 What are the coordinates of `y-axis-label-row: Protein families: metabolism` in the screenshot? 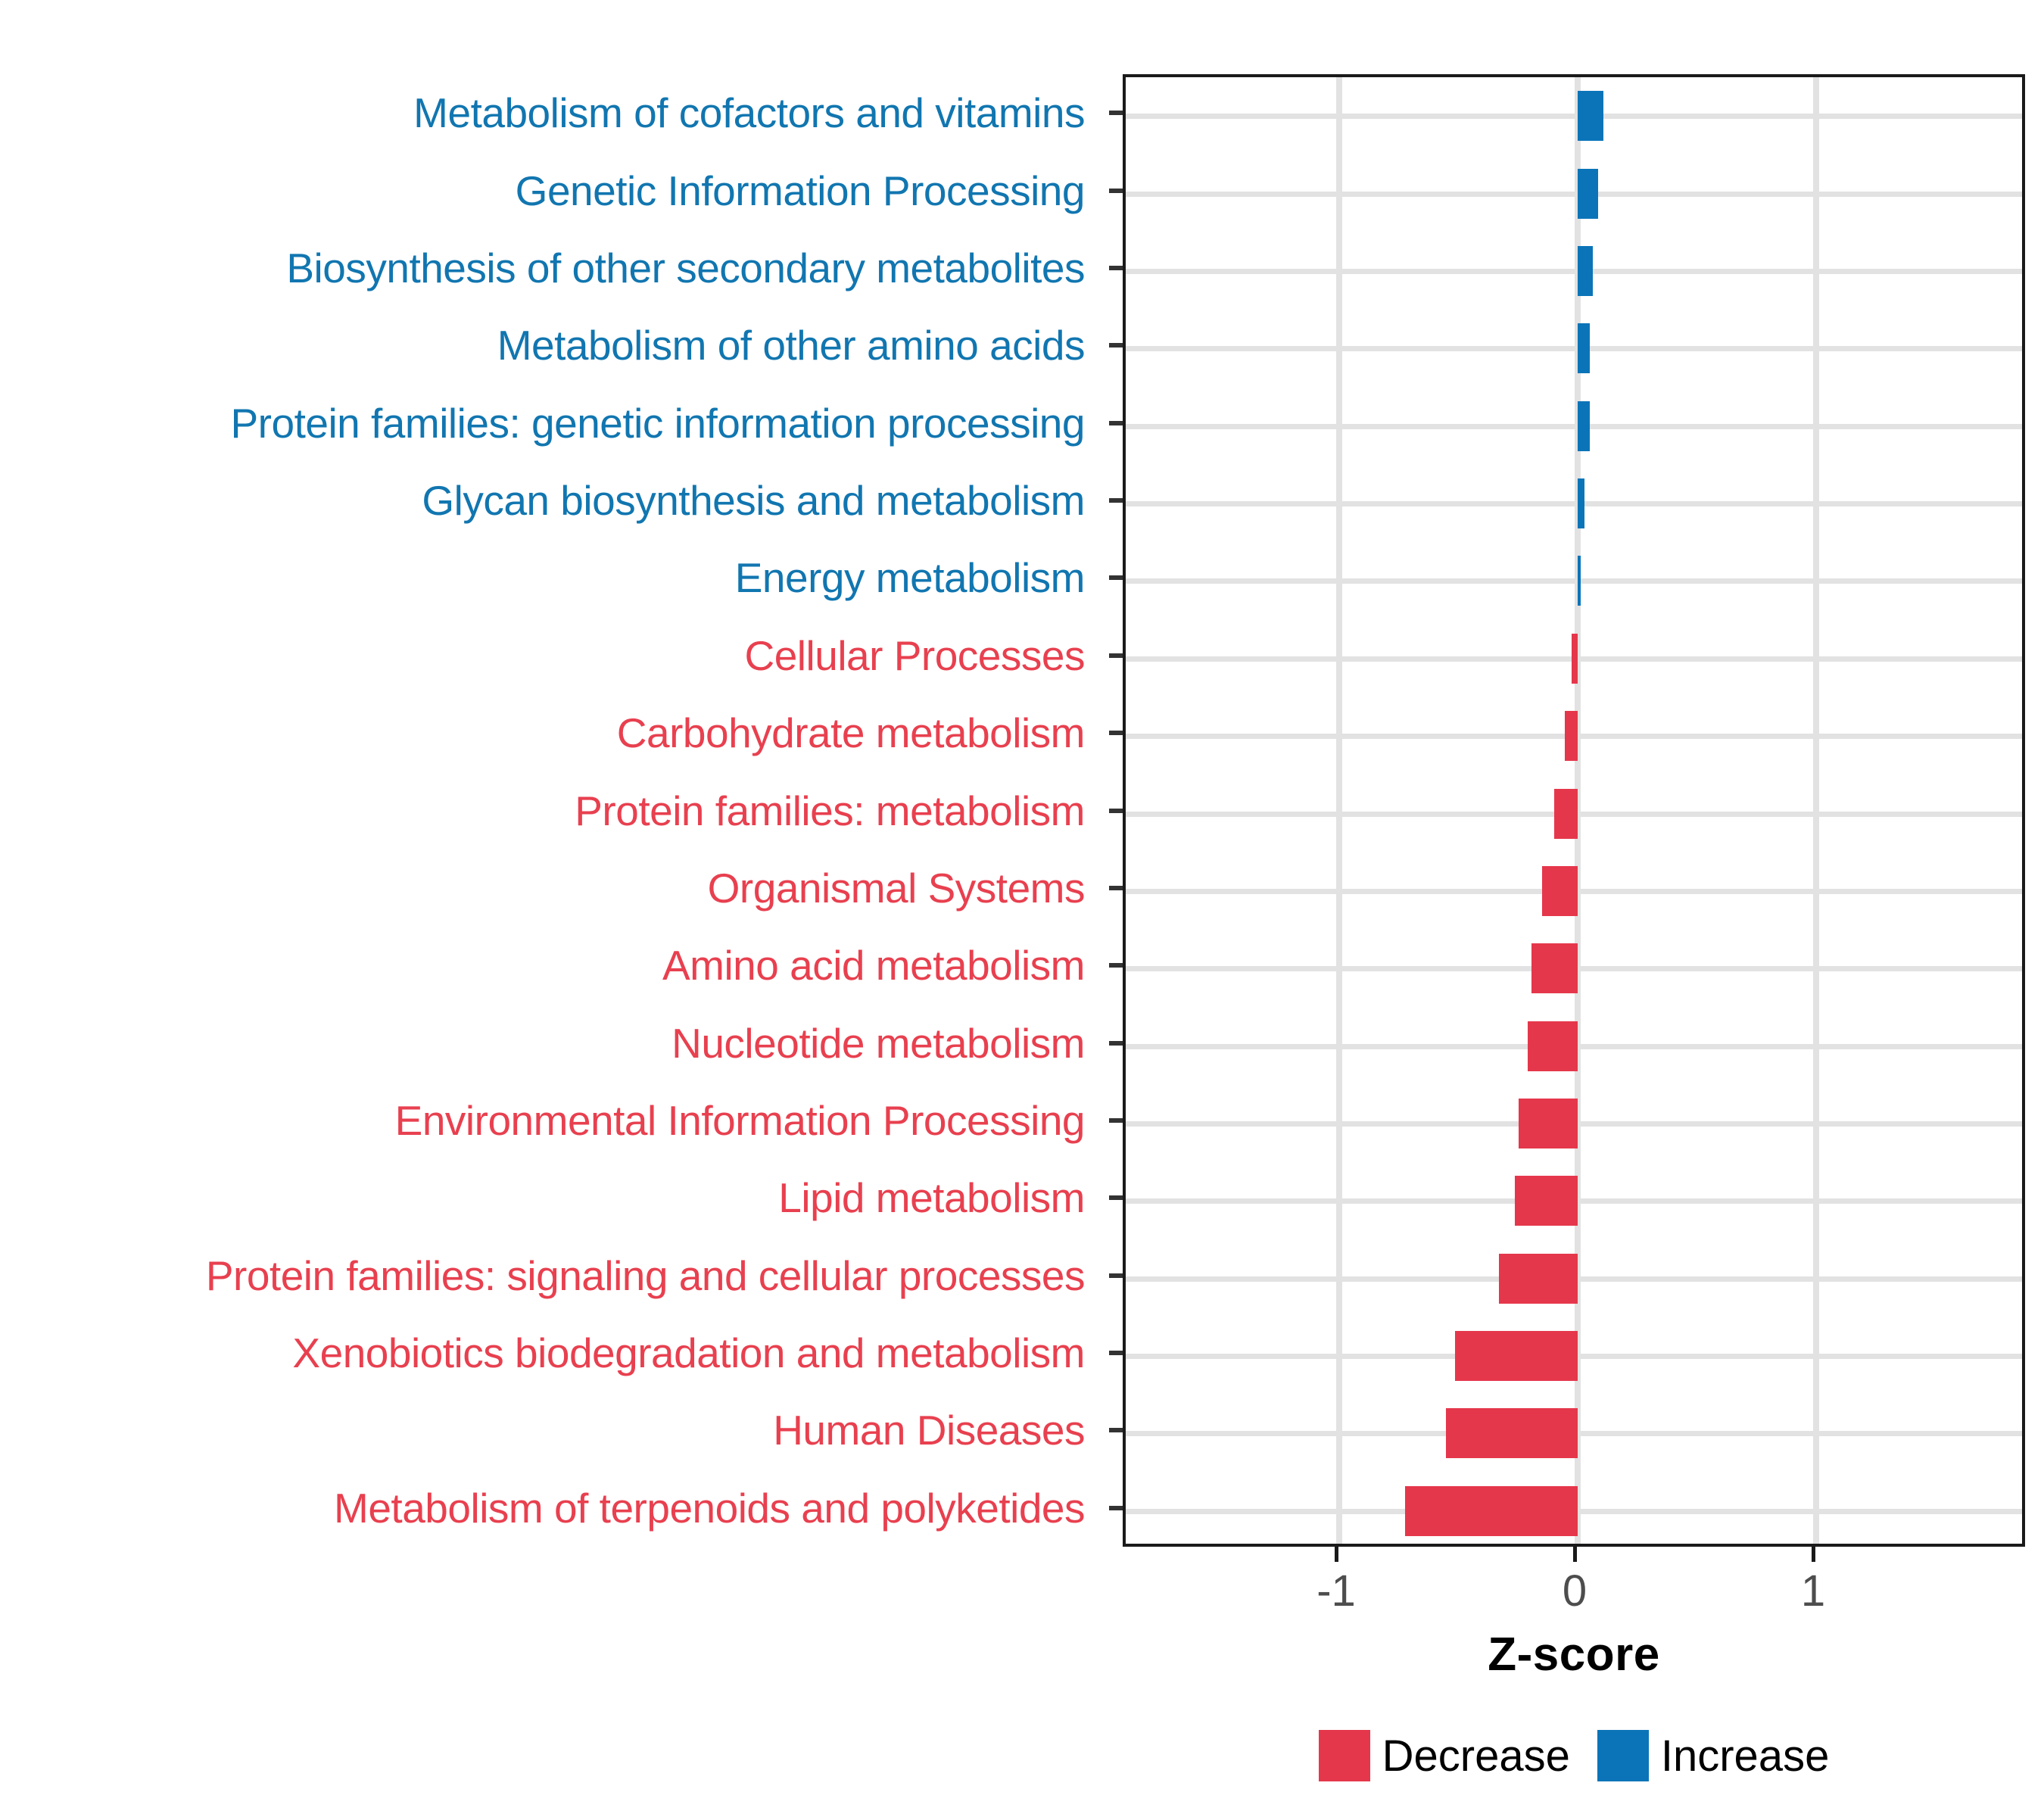 It's located at (838, 811).